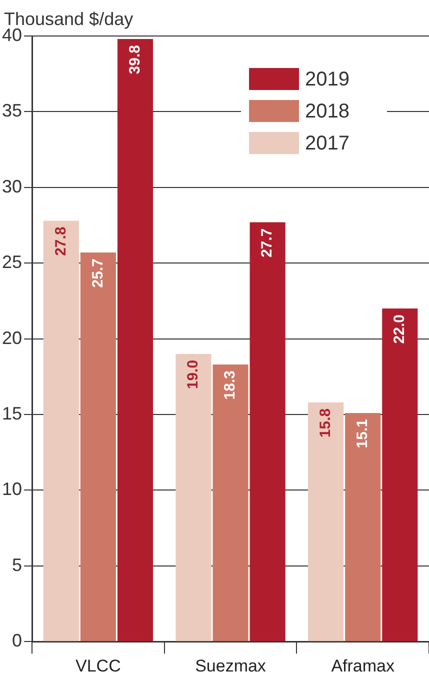  What do you see at coordinates (230, 385) in the screenshot?
I see `data-label: 18.3` at bounding box center [230, 385].